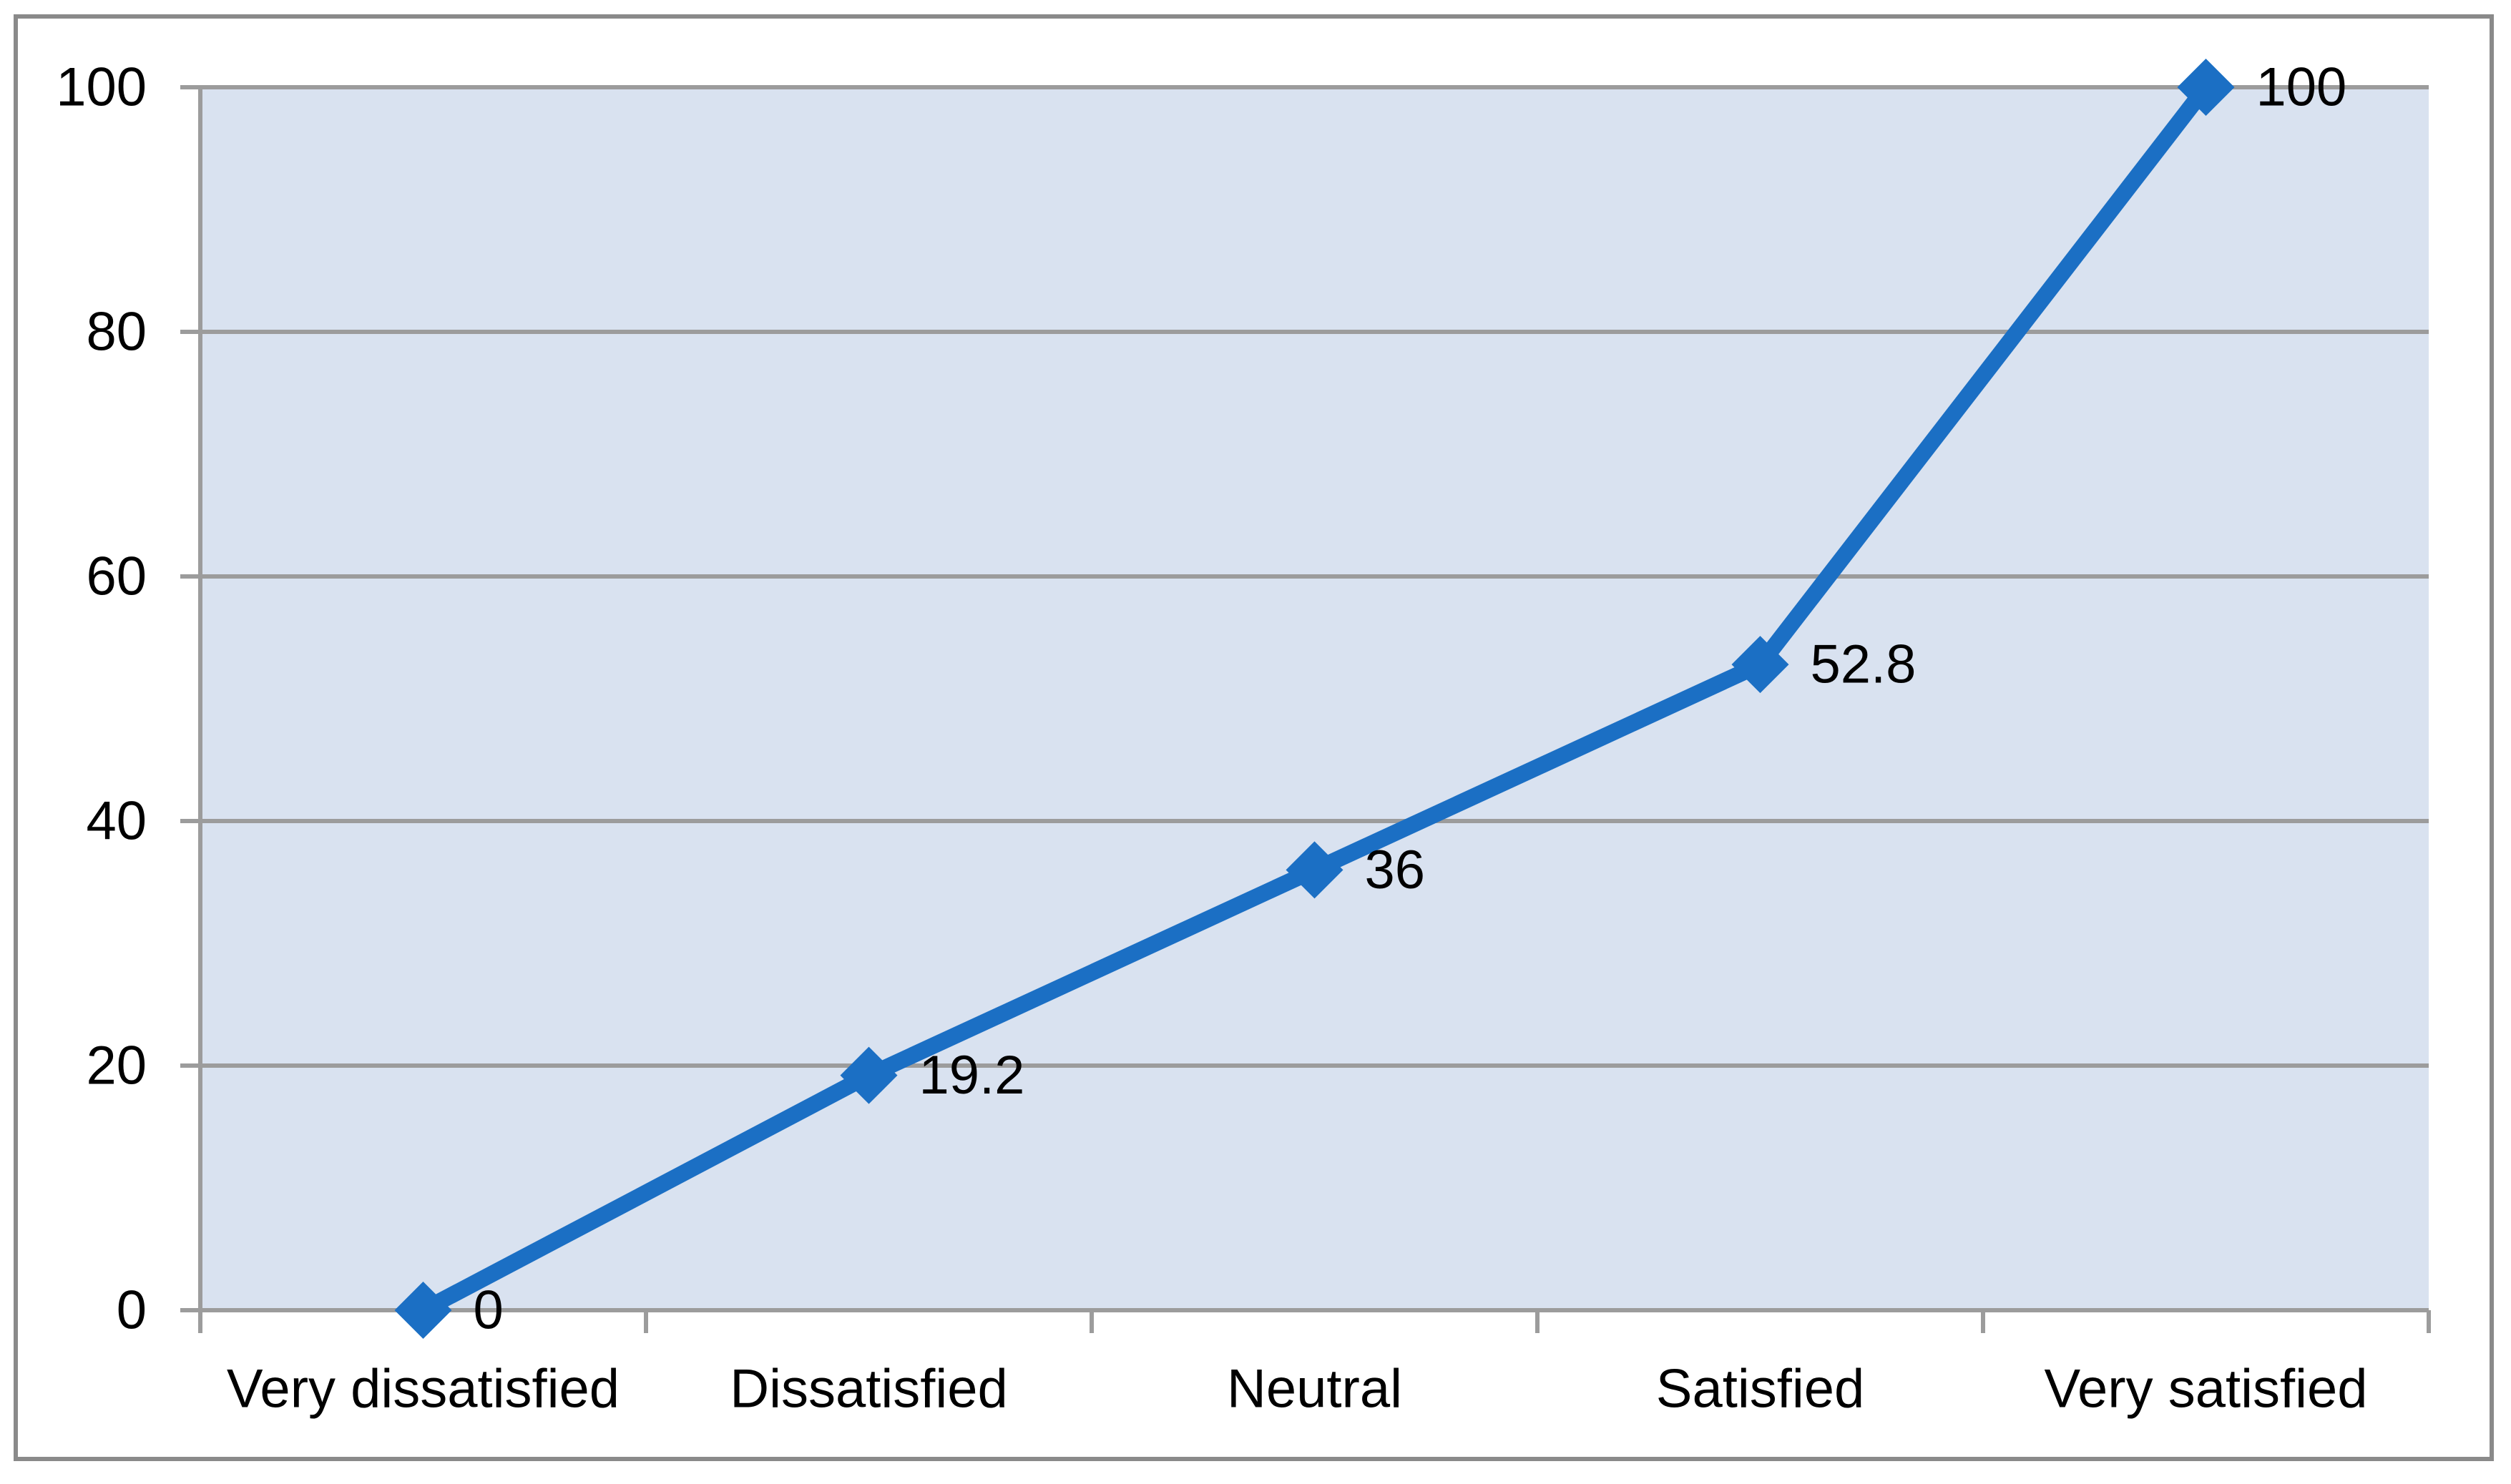  What do you see at coordinates (1760, 1389) in the screenshot?
I see `x-axis-category-label: Satisfied` at bounding box center [1760, 1389].